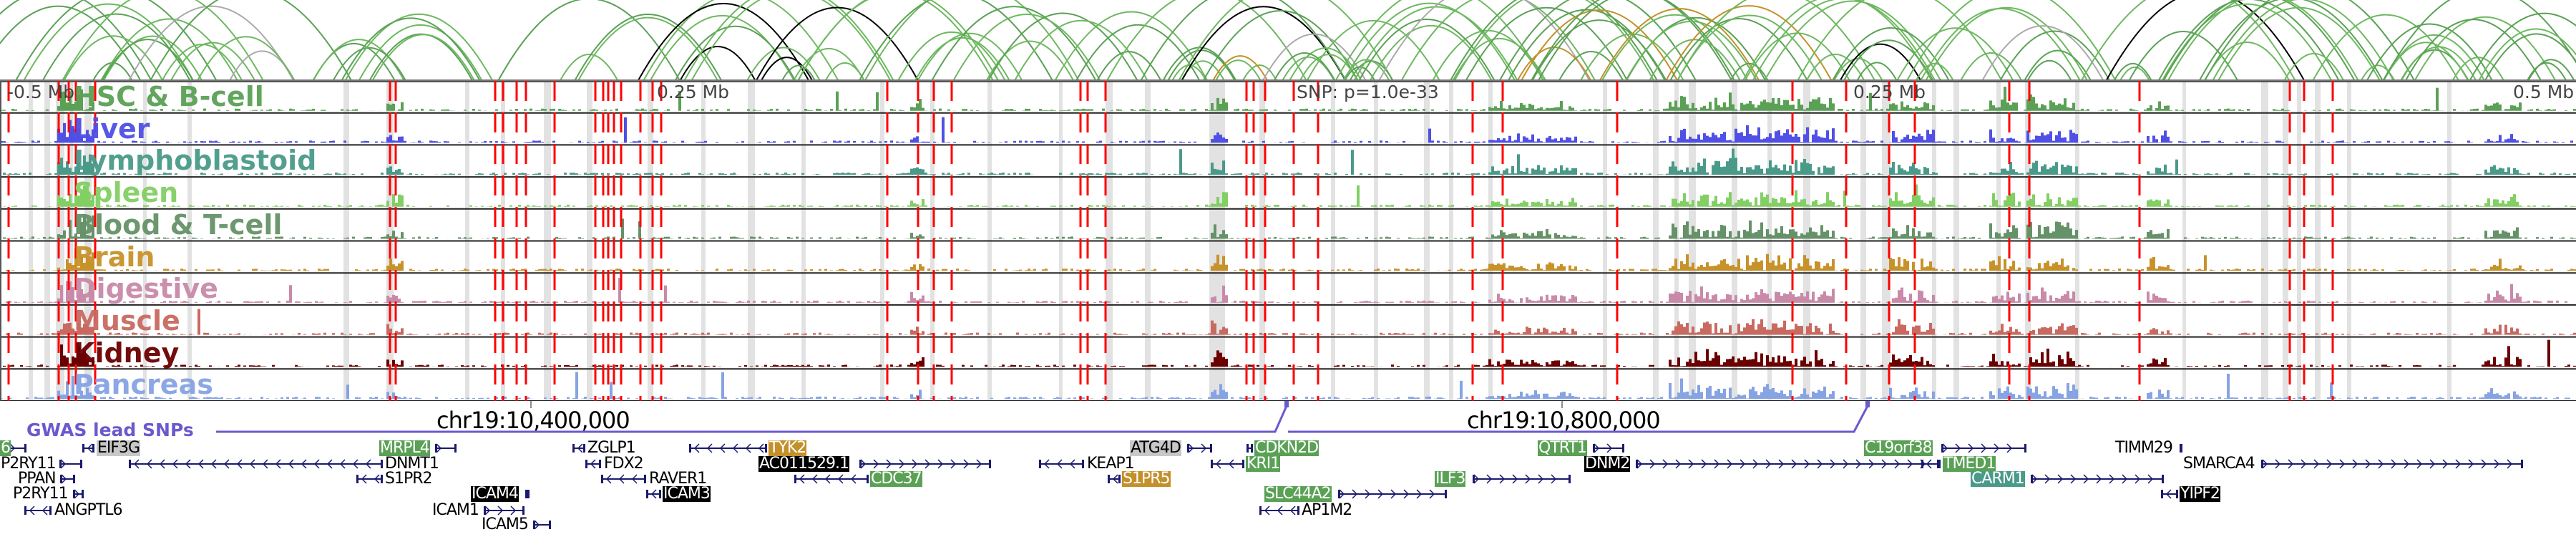 This screenshot has width=2576, height=537. Describe the element at coordinates (409, 479) in the screenshot. I see `gene-label: S1PR2` at that location.